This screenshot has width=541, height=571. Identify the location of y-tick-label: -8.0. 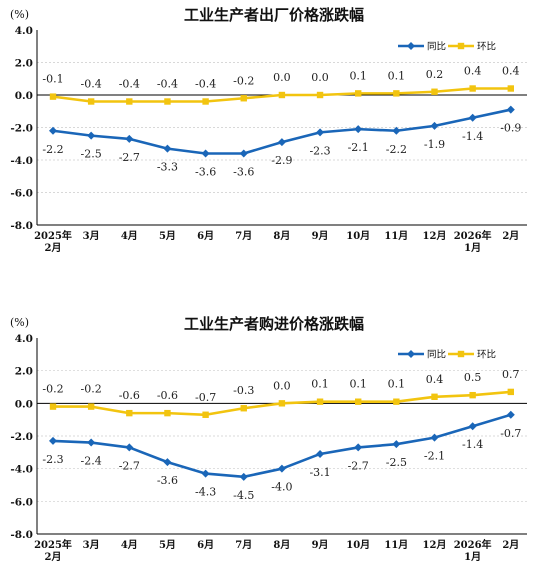
(21, 226).